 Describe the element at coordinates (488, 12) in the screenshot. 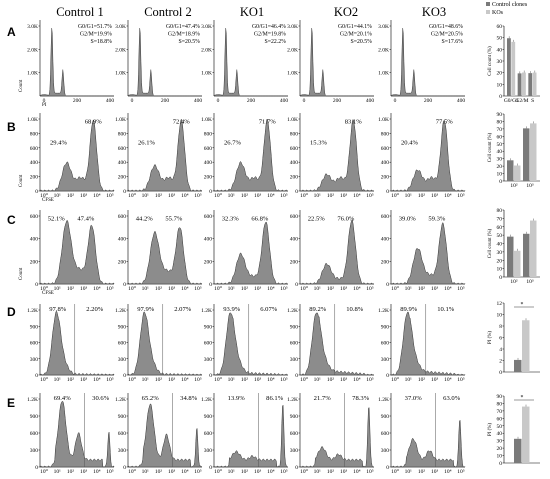

I see `legend-swatch-ko` at that location.